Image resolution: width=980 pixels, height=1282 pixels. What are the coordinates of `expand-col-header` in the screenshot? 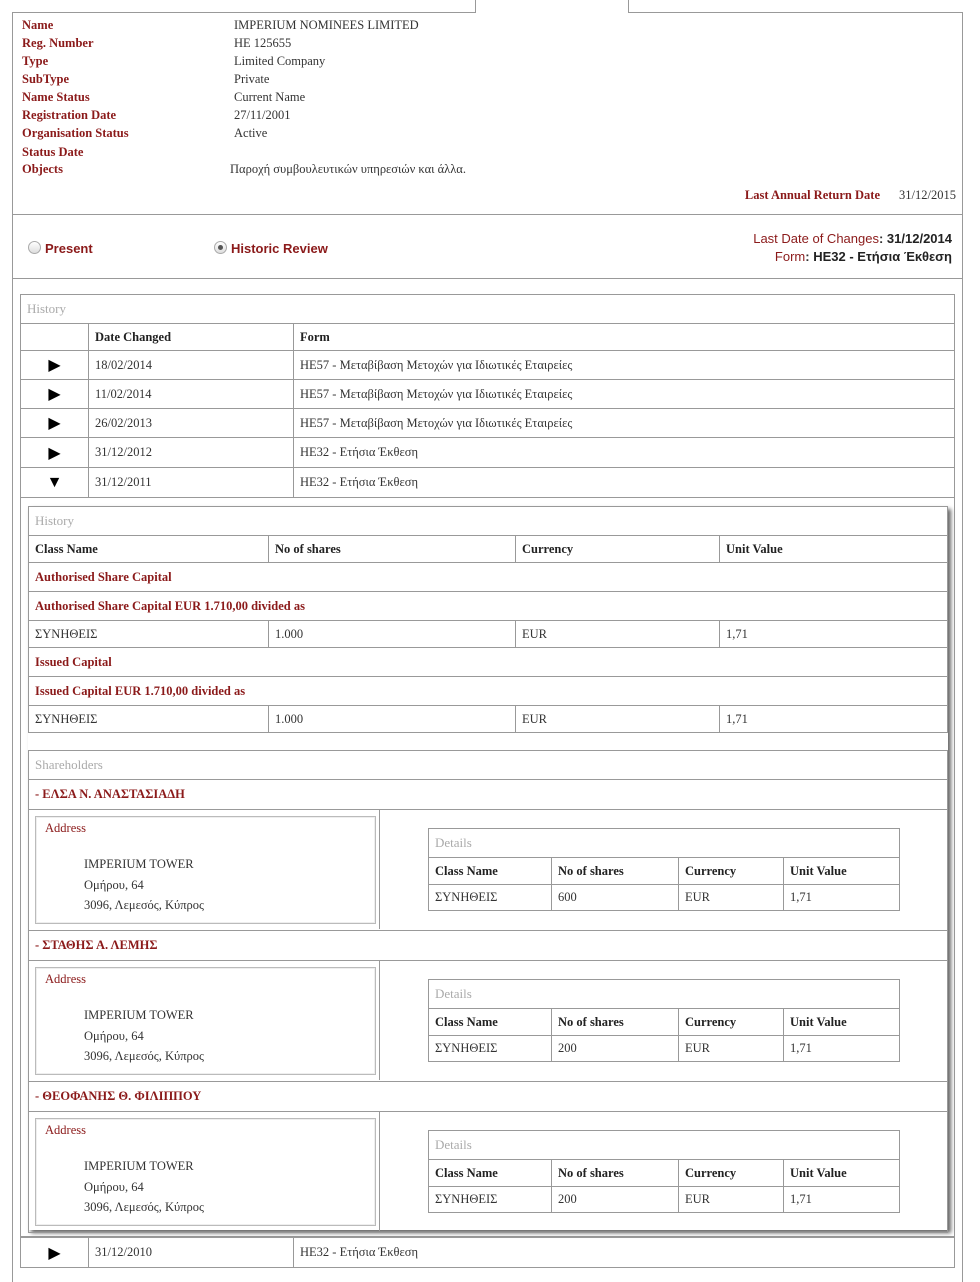 It's located at (54, 337).